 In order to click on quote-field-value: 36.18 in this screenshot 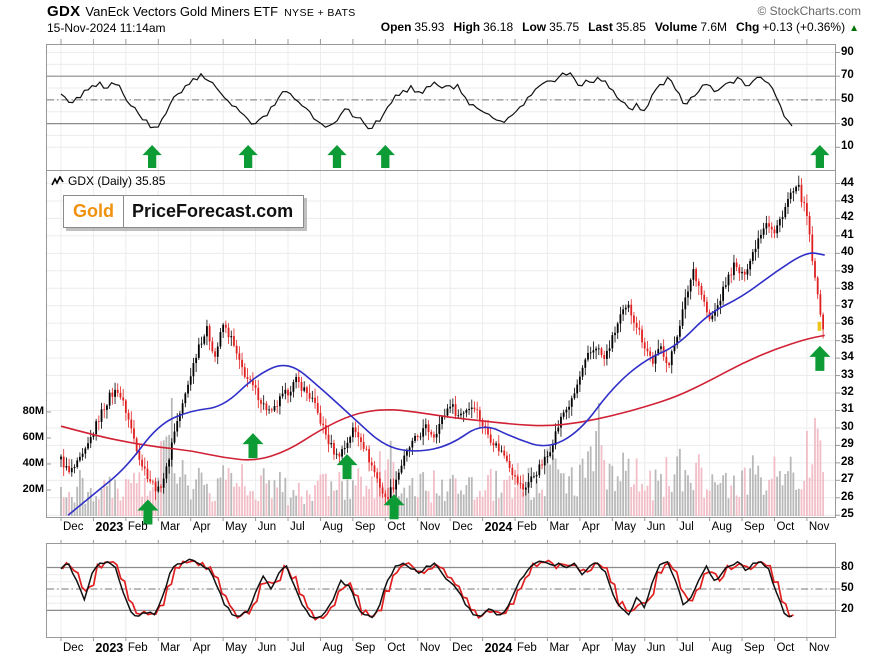, I will do `click(498, 27)`.